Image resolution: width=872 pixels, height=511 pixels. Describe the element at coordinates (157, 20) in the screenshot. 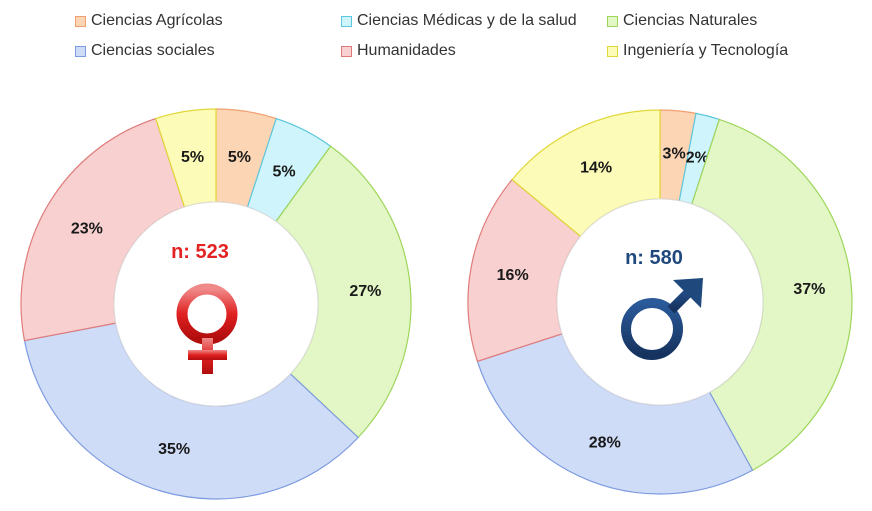

I see `legend-label: Ciencias Agrícolas` at that location.